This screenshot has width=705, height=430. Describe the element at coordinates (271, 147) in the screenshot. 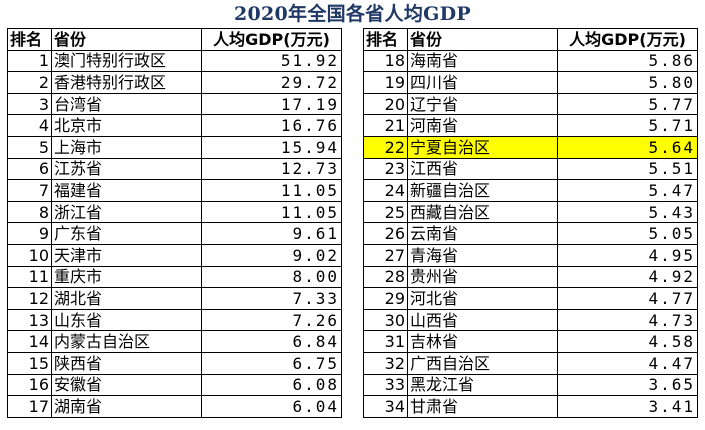

I see `gdp-value-cell: 15.94` at that location.